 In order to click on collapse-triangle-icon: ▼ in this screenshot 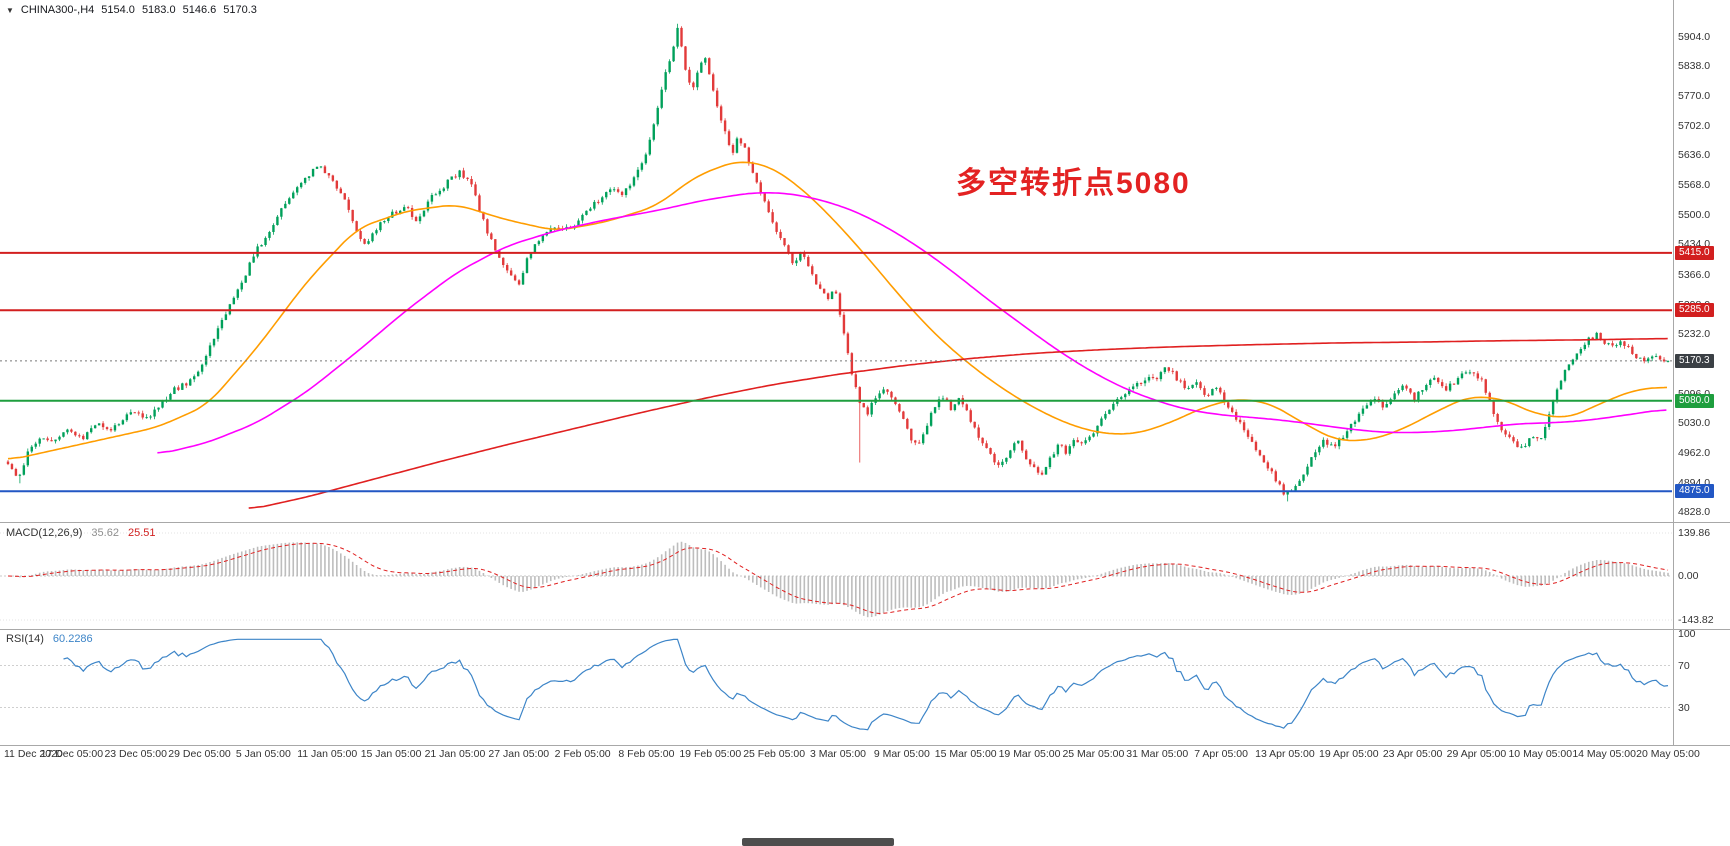, I will do `click(10, 10)`.